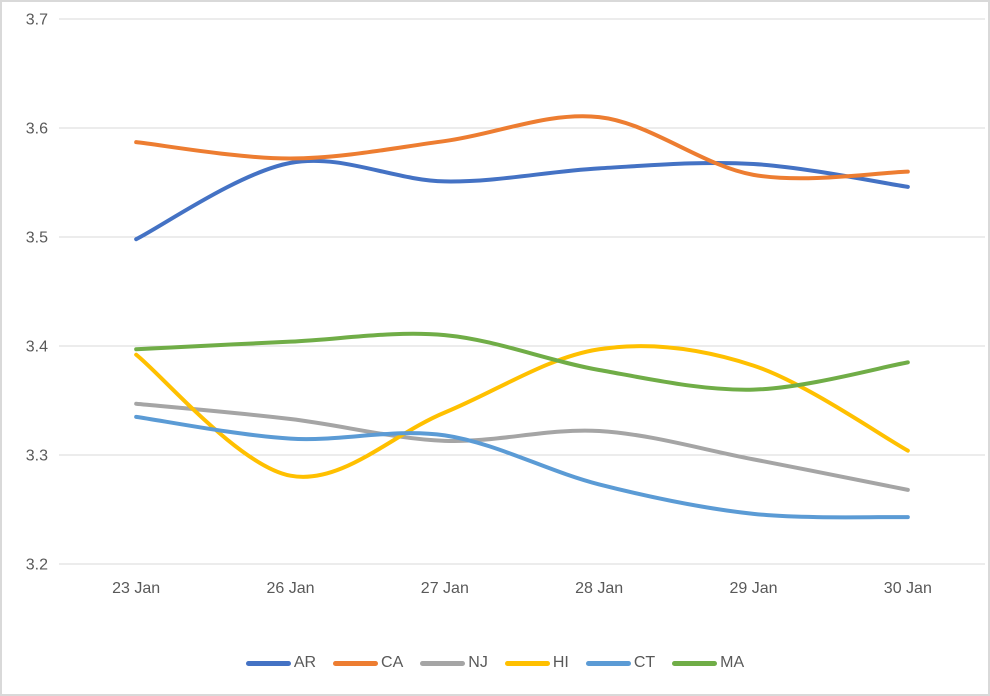 The image size is (990, 696). I want to click on y-axis-tick-label: 3.7, so click(37, 20).